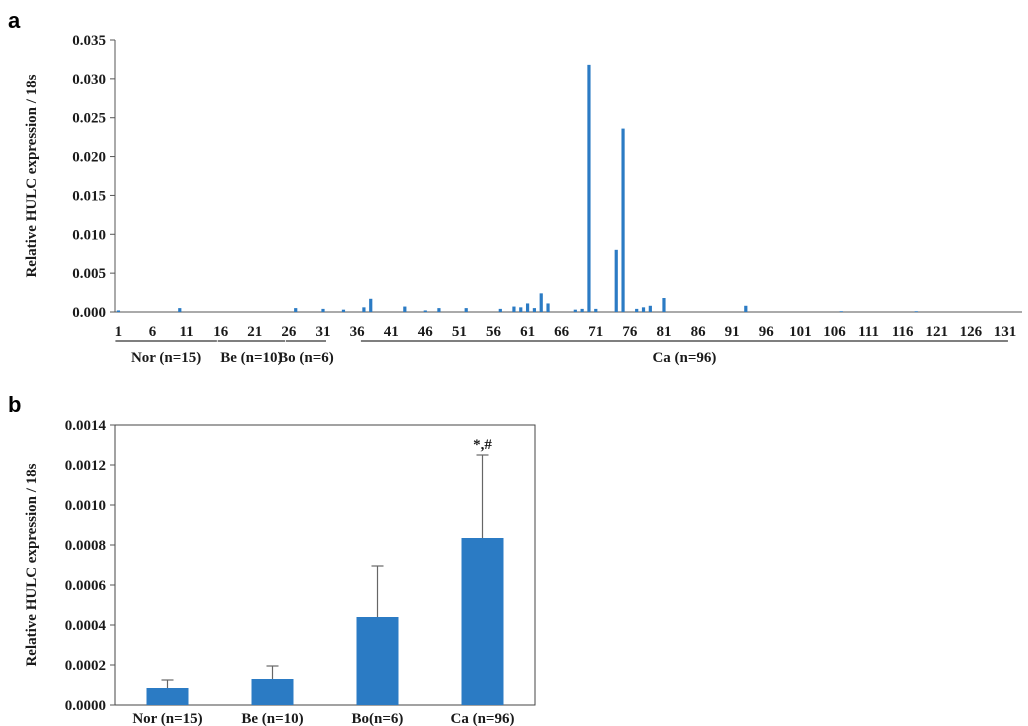  Describe the element at coordinates (272, 718) in the screenshot. I see `panel-b-x-tick-label: Be (n=10)` at that location.